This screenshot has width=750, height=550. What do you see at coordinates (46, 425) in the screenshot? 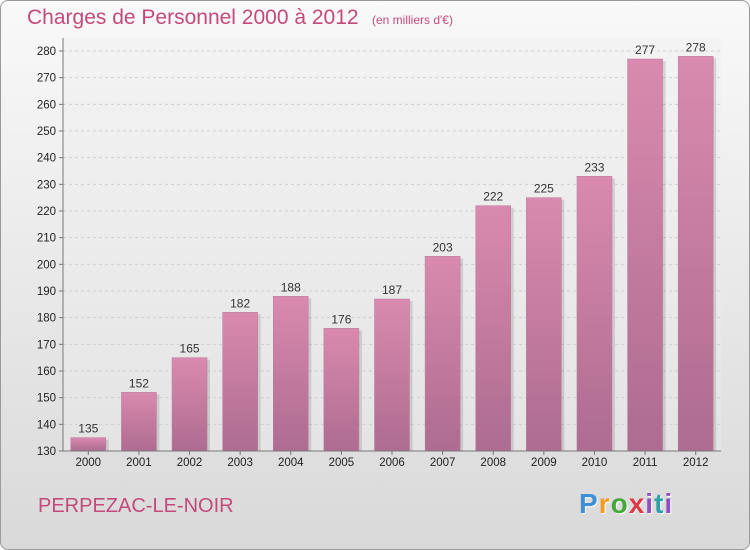
I see `y-tick-label: 140` at bounding box center [46, 425].